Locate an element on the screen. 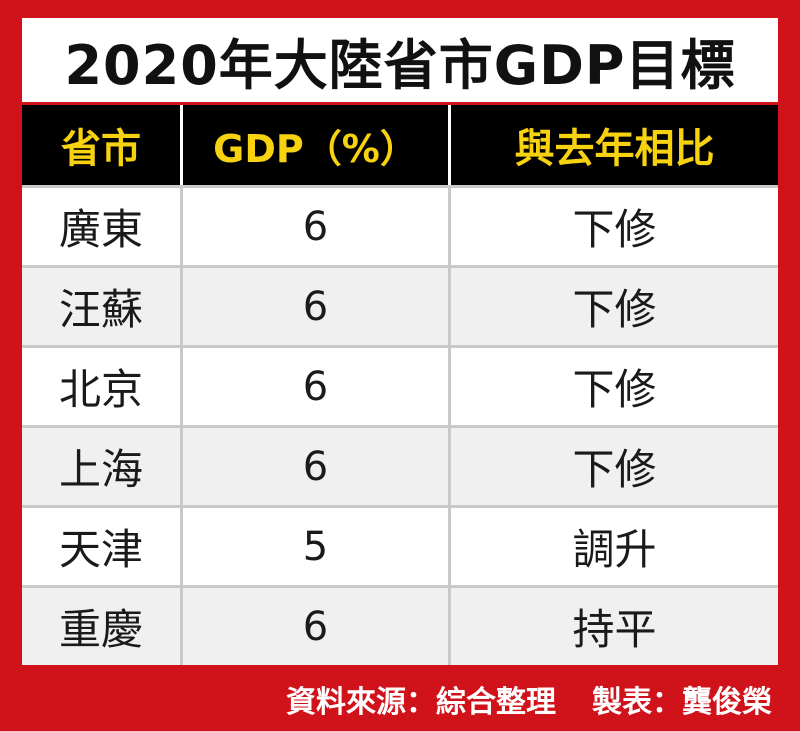 The height and width of the screenshot is (731, 800). province-cell: 汪蘇 is located at coordinates (100, 309).